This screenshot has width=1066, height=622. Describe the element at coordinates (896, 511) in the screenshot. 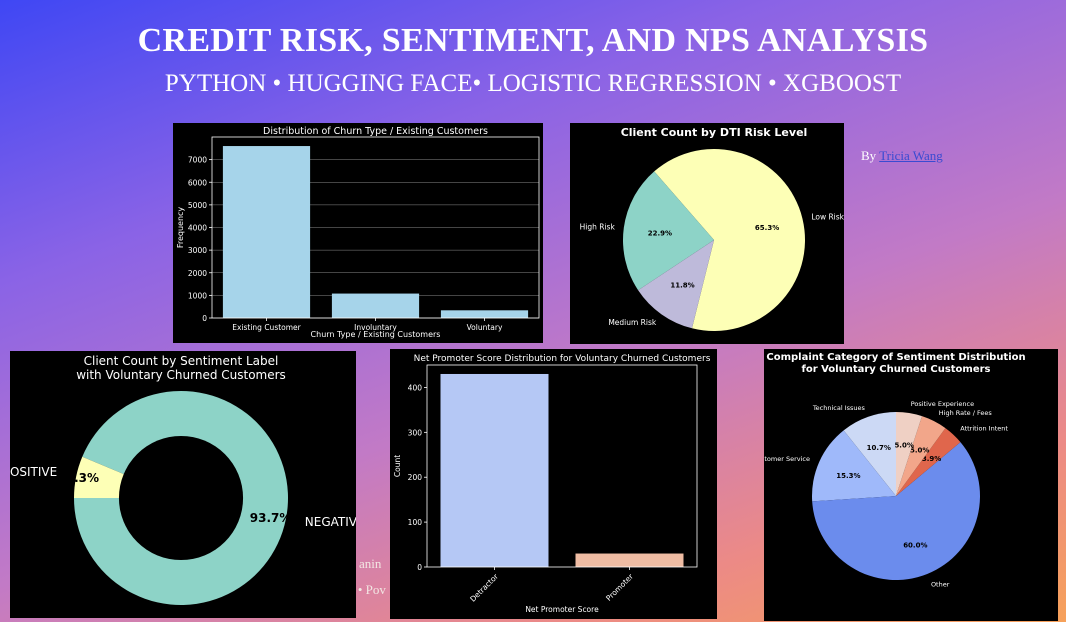

I see `slice-other` at that location.